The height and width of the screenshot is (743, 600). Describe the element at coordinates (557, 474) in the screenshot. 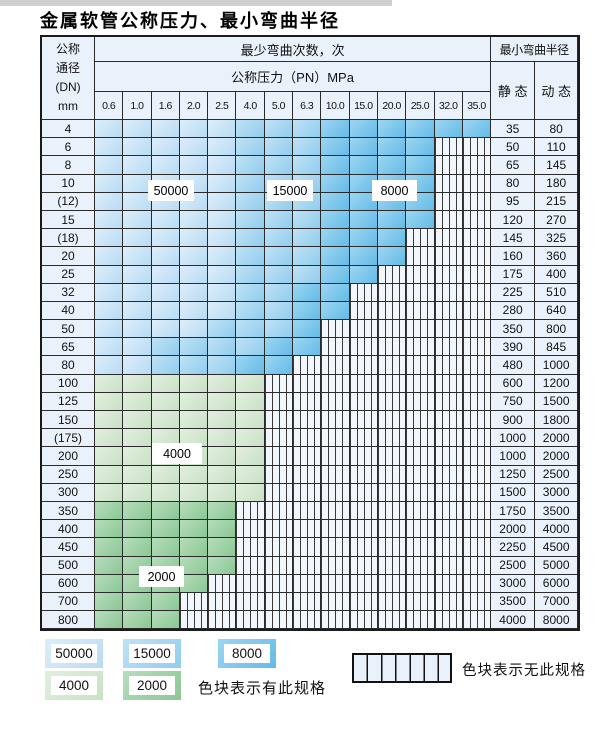

I see `dynamic-radius-value: 2500` at that location.